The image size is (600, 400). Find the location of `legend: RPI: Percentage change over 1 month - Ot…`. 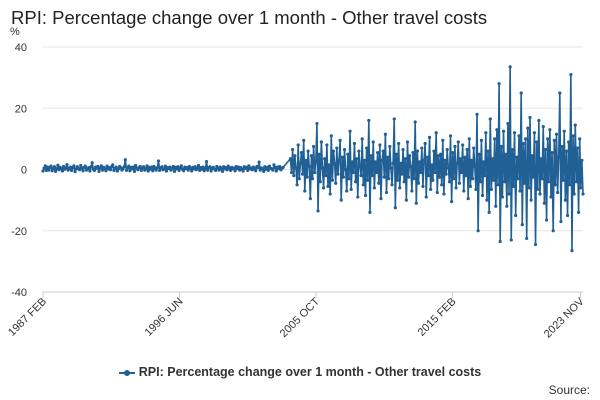

legend: RPI: Percentage change over 1 month - Ot… is located at coordinates (300, 372).